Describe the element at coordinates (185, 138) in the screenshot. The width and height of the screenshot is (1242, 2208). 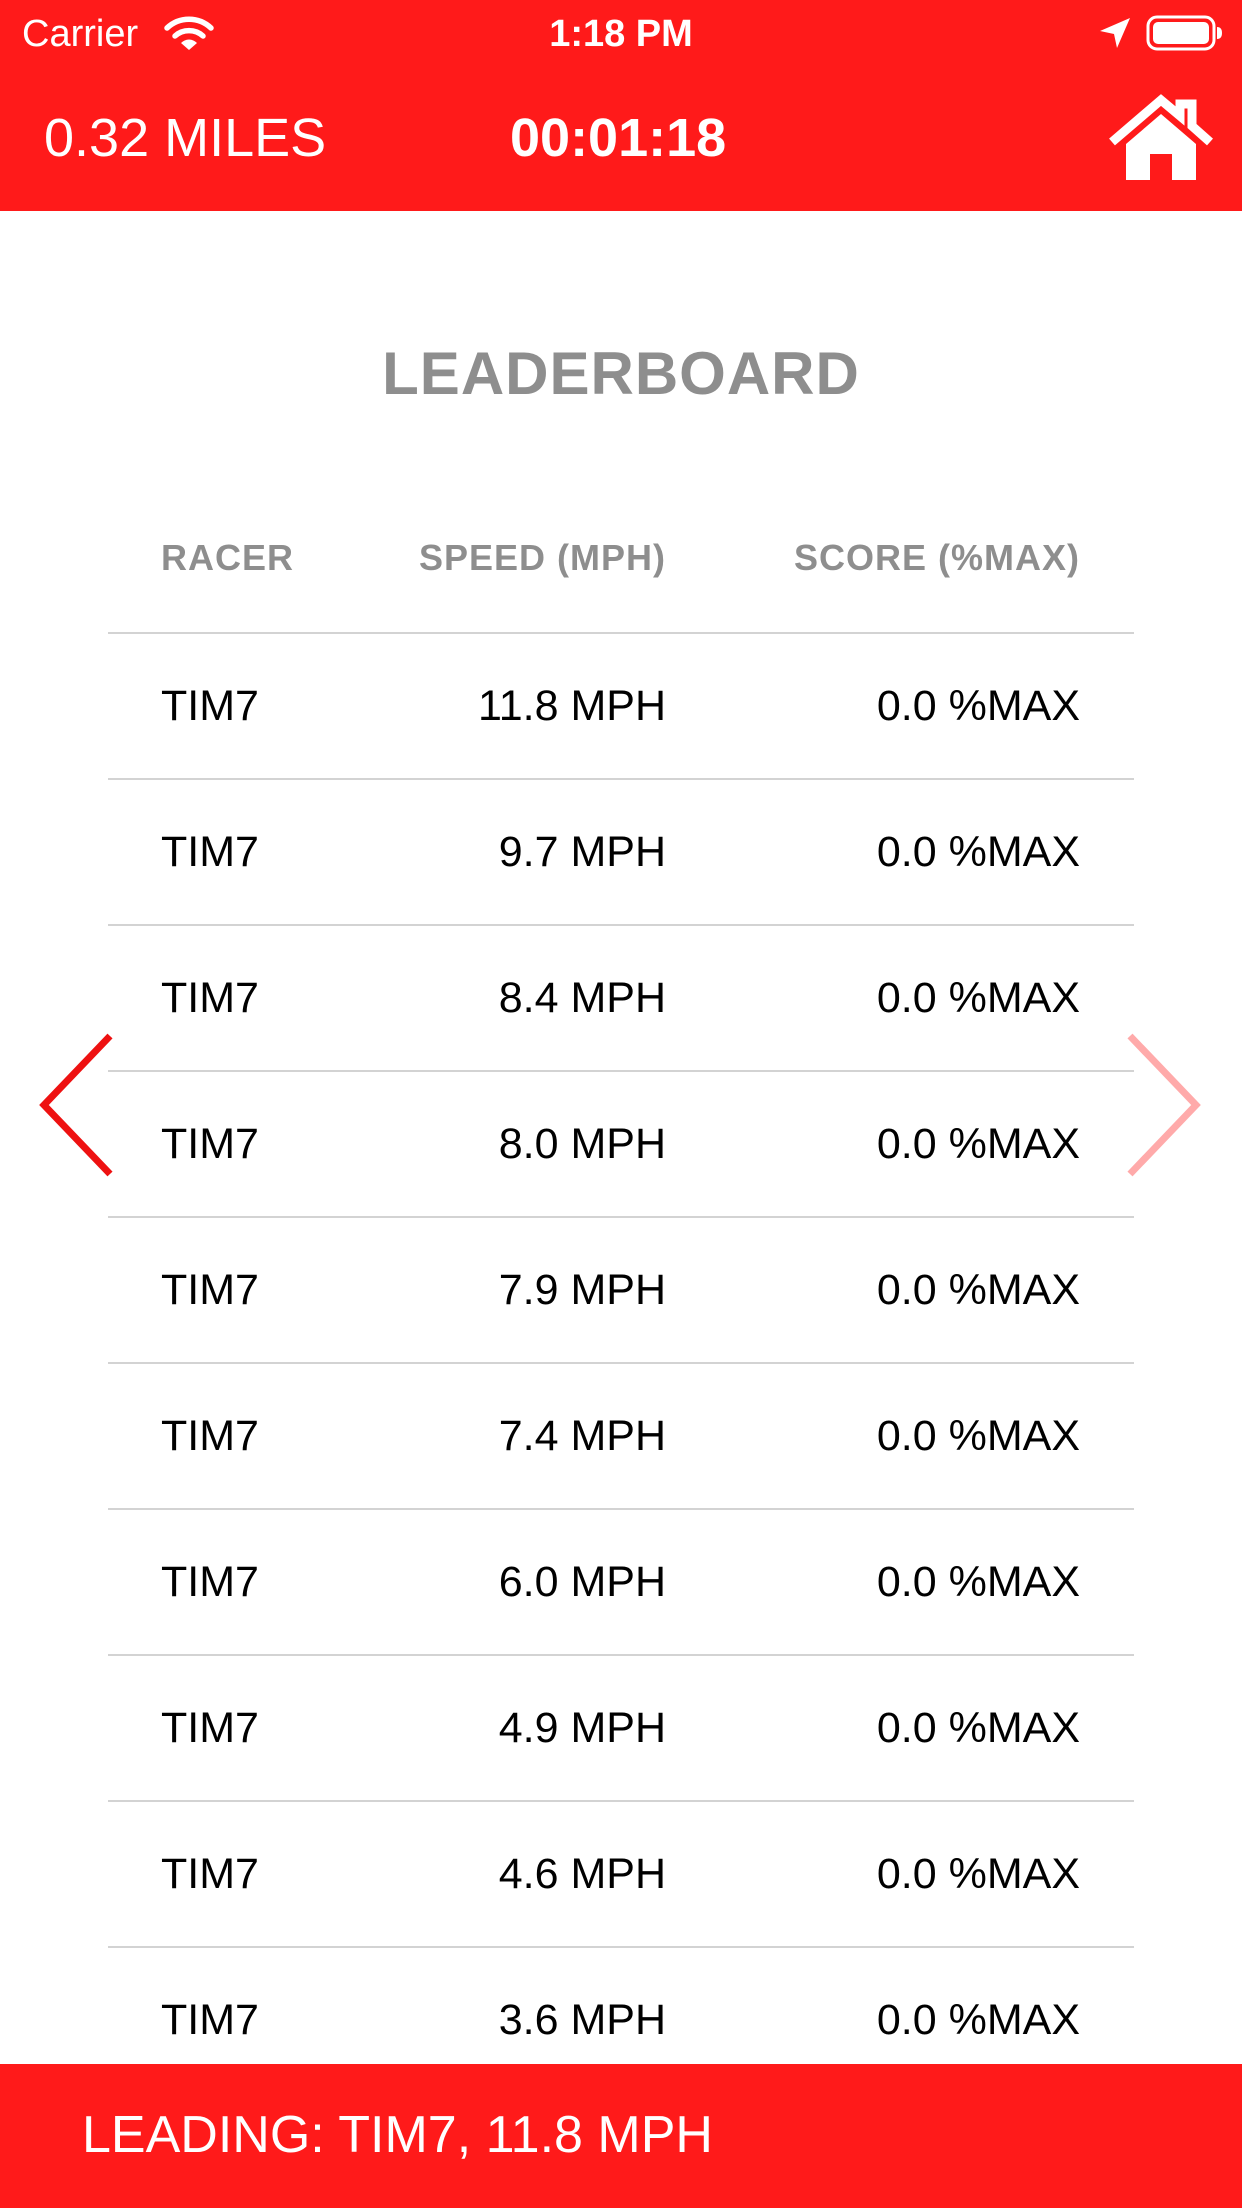
I see `distance-readout: 0.32 MILES` at that location.